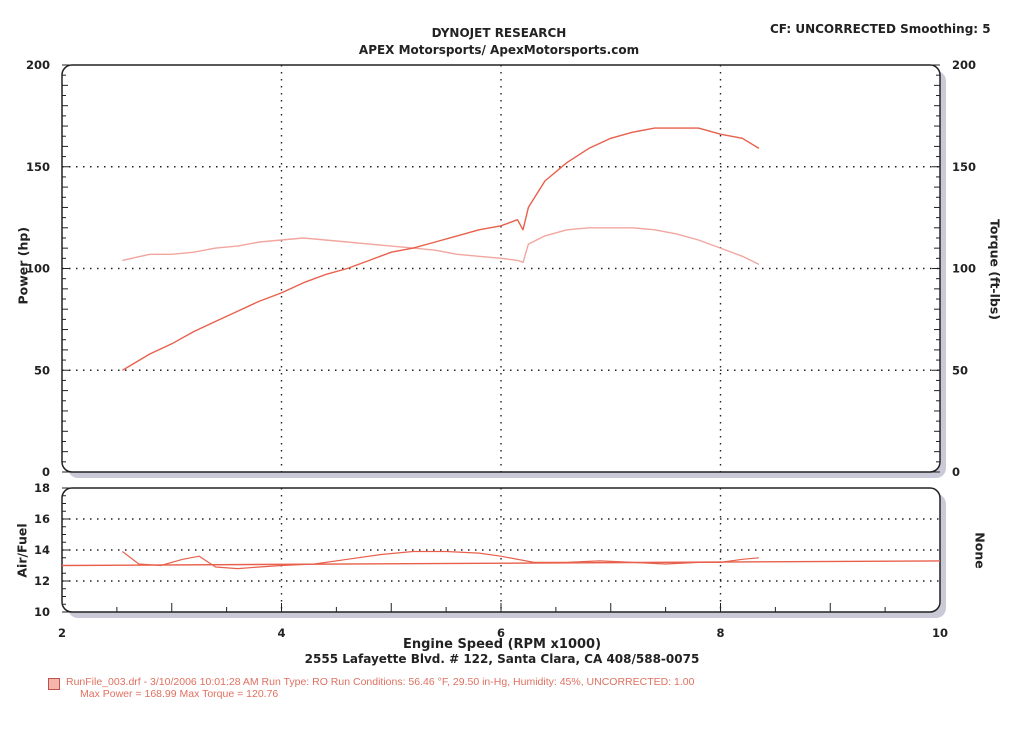 The image size is (1024, 730). I want to click on x-tick-label: 4, so click(281, 633).